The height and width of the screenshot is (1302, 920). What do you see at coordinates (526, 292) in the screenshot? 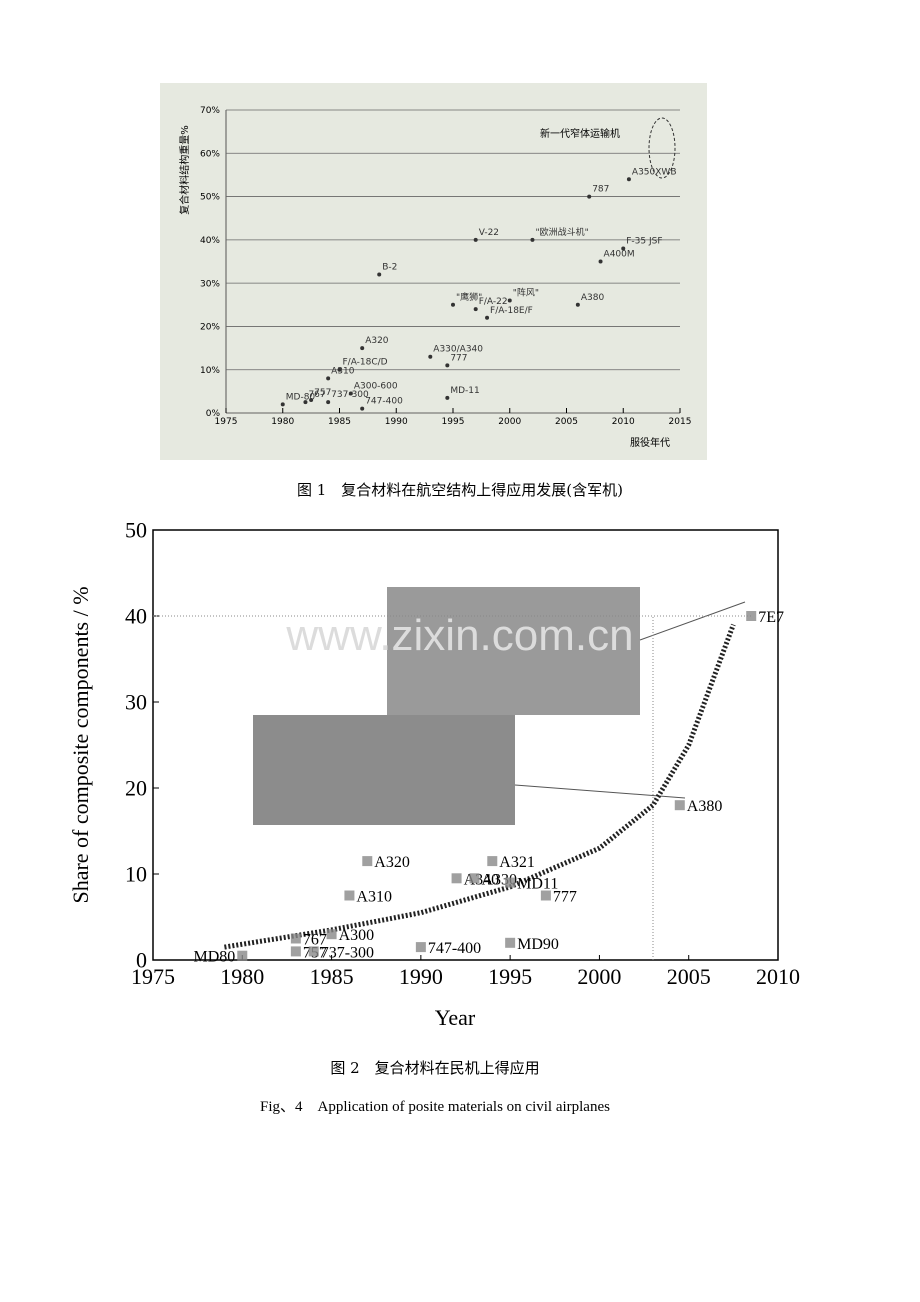
I see `point-label: "阵风"` at bounding box center [526, 292].